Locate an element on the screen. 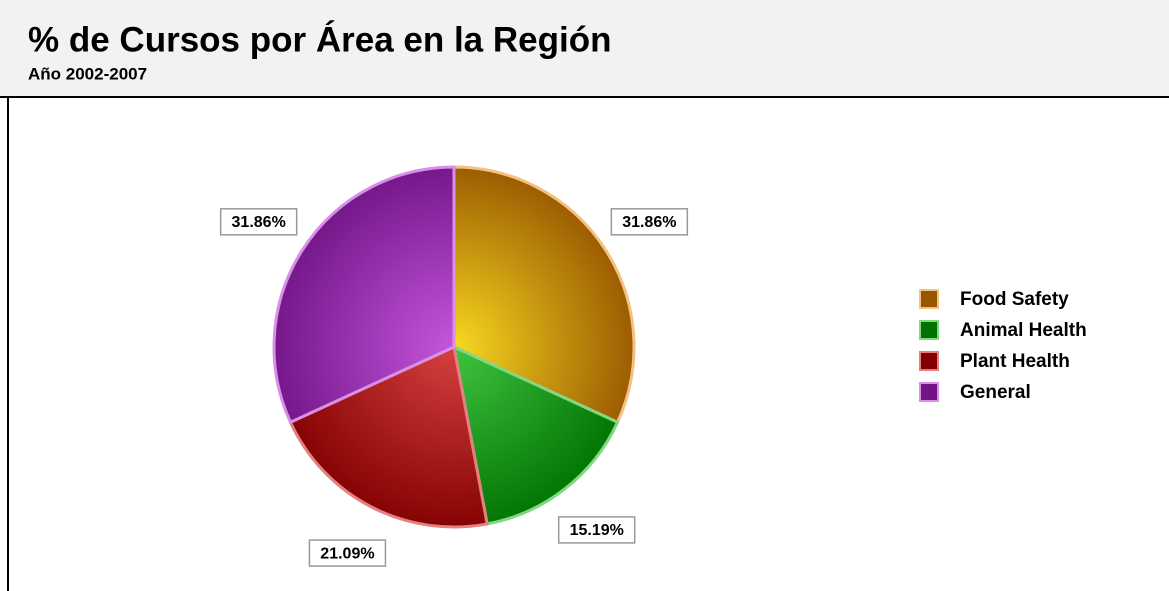 This screenshot has height=591, width=1169. data-label: 15.19% is located at coordinates (597, 530).